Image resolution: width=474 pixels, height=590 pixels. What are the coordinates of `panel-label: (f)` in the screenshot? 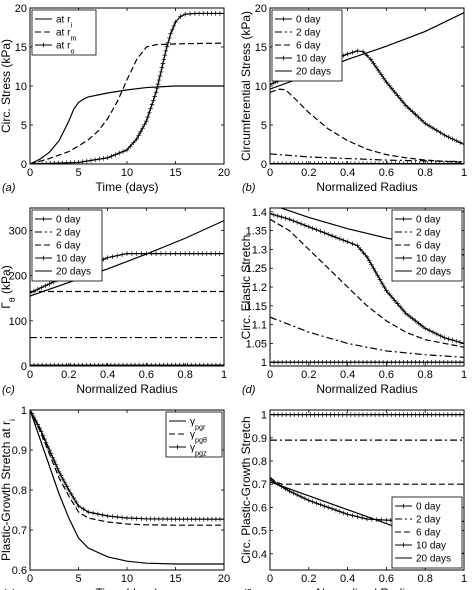 It's located at (247, 589).